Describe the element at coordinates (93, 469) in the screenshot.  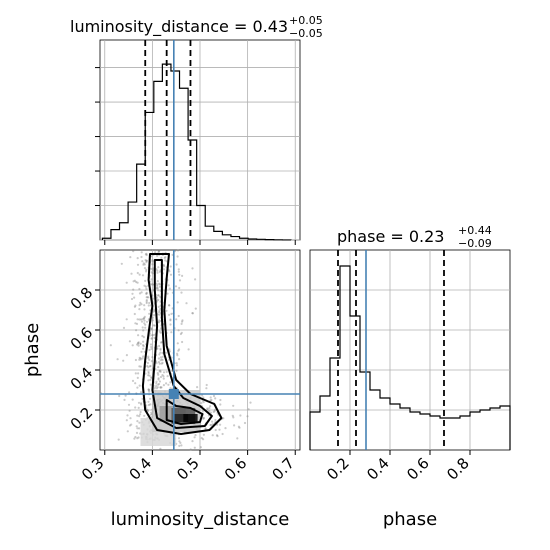
I see `x-tick-label: 0.3` at that location.